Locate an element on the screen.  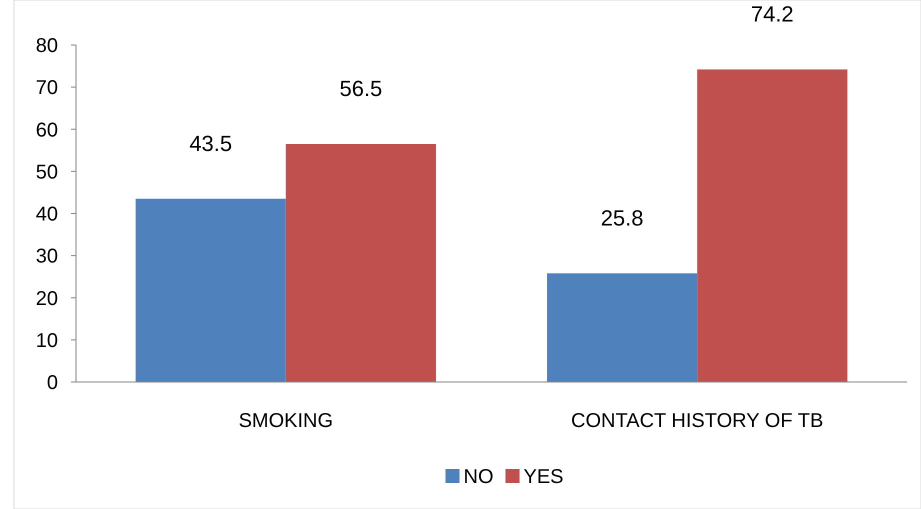
data-label: 43.5 is located at coordinates (210, 143).